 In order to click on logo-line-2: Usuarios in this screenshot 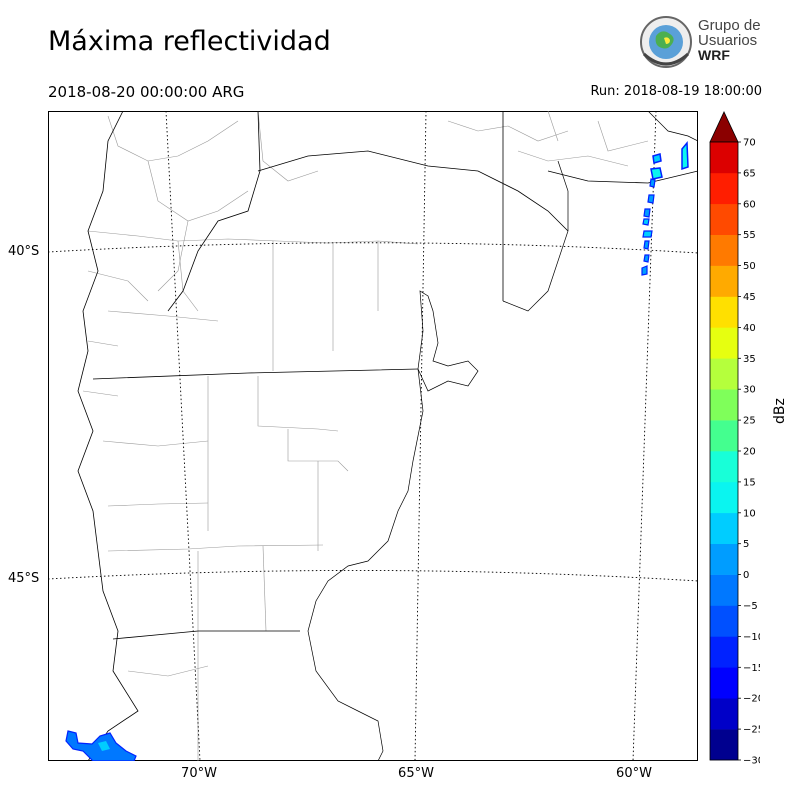, I will do `click(728, 40)`.